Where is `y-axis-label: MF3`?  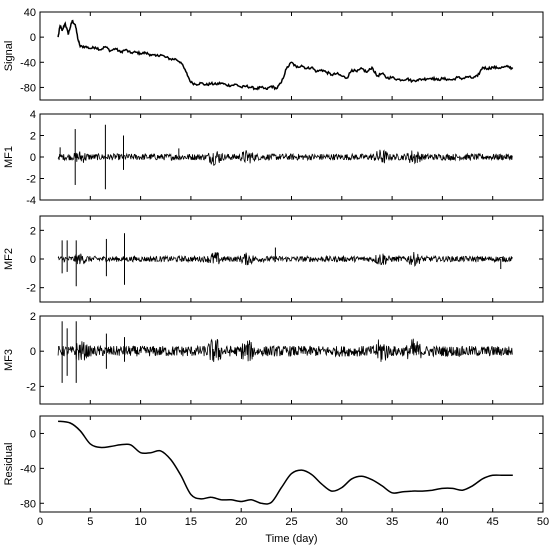 y-axis-label: MF3 is located at coordinates (9, 360).